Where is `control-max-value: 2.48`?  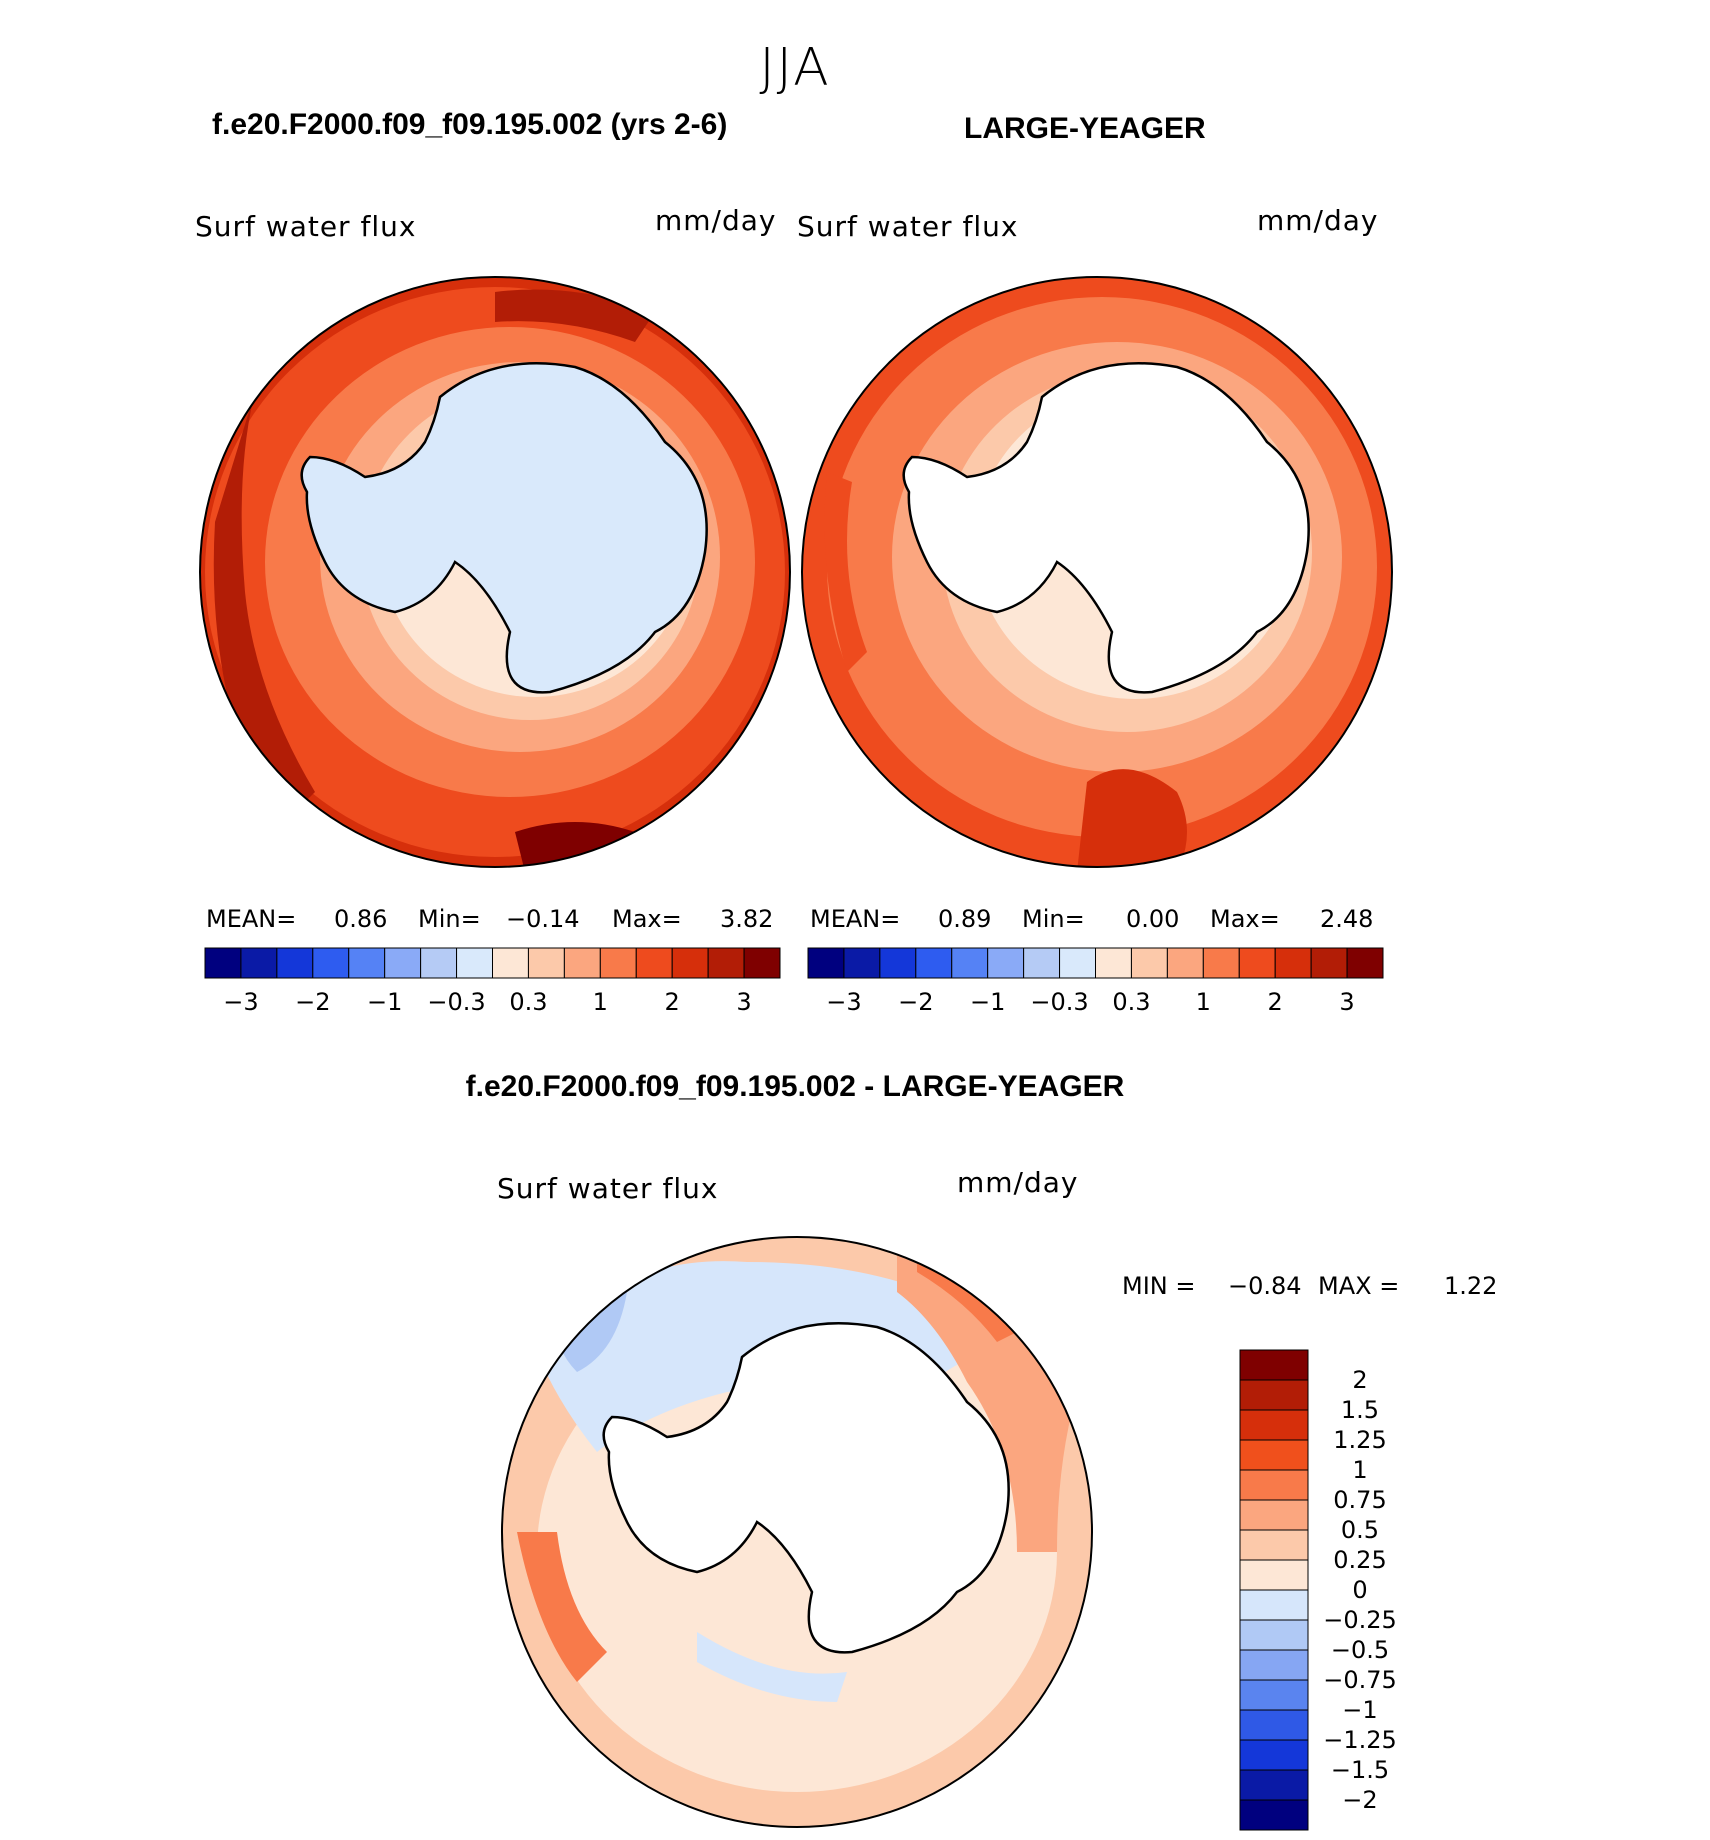 control-max-value: 2.48 is located at coordinates (1347, 919).